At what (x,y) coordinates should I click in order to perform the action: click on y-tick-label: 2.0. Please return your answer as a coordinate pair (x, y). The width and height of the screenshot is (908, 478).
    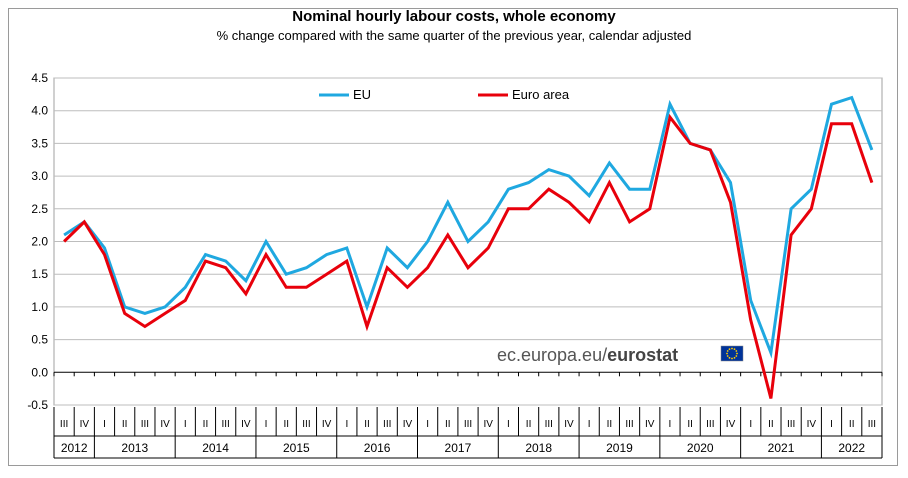
    Looking at the image, I should click on (39, 242).